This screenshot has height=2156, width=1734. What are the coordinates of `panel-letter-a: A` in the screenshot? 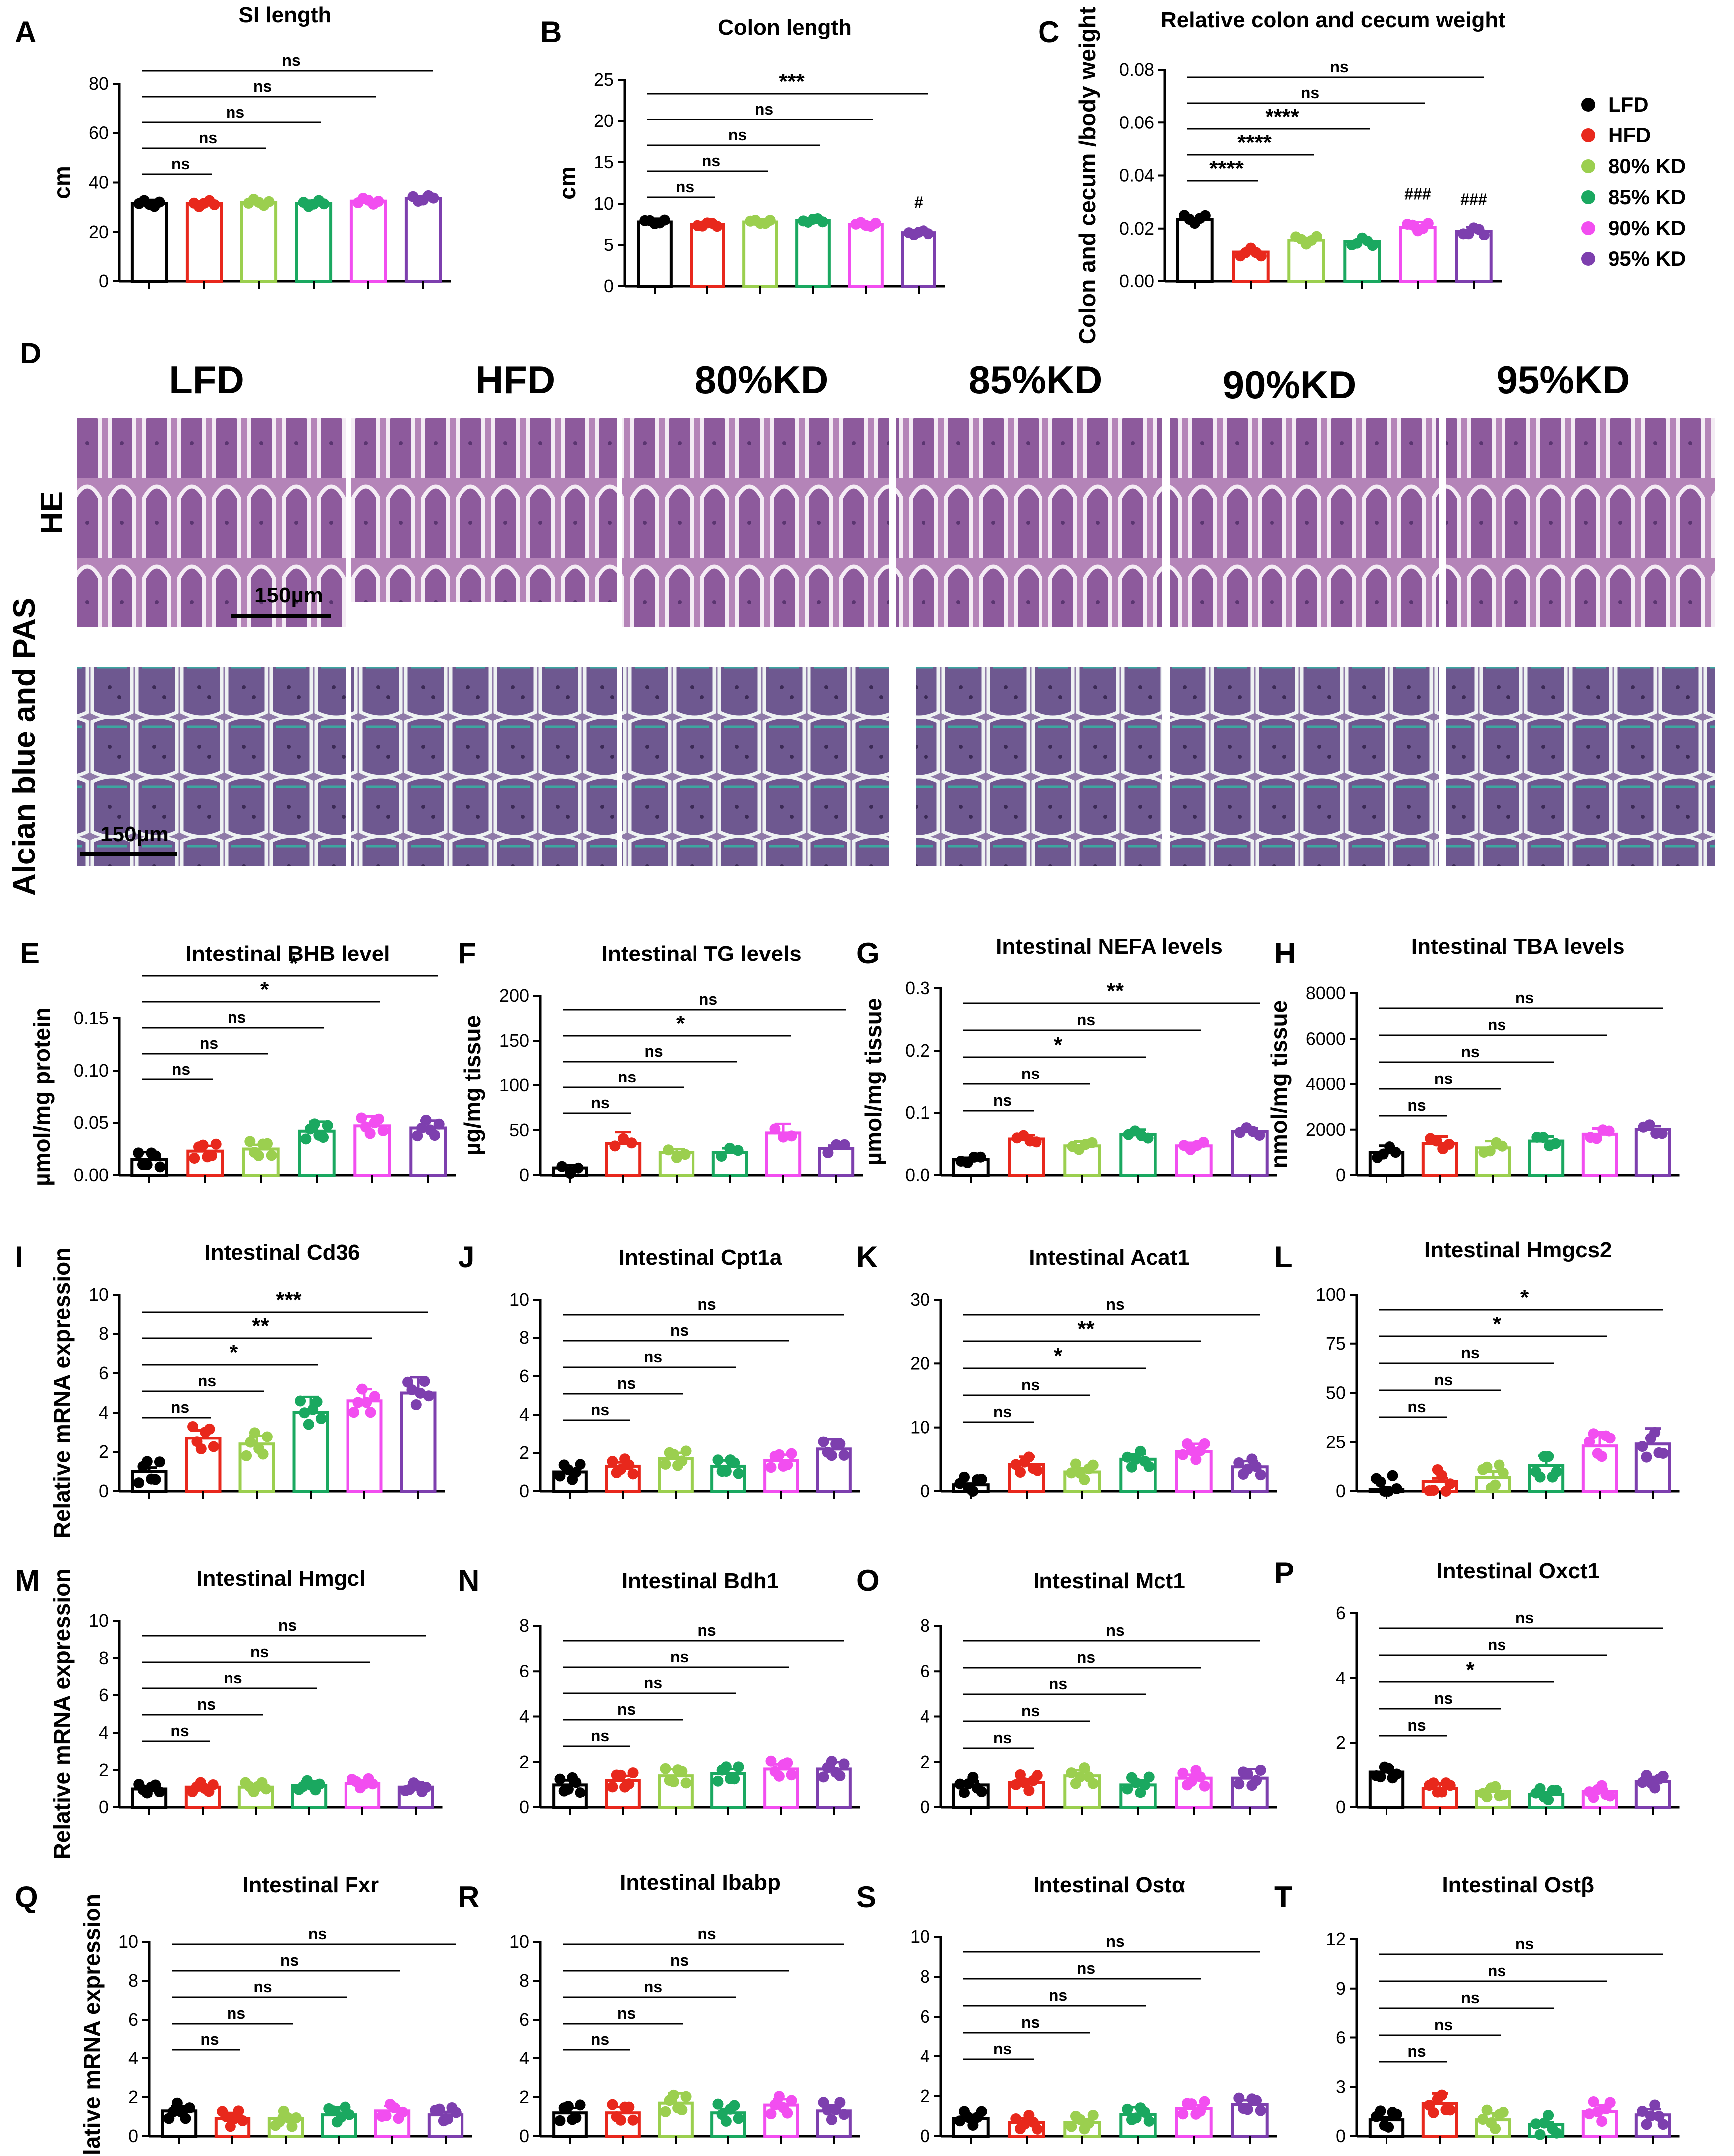 It's located at (25, 32).